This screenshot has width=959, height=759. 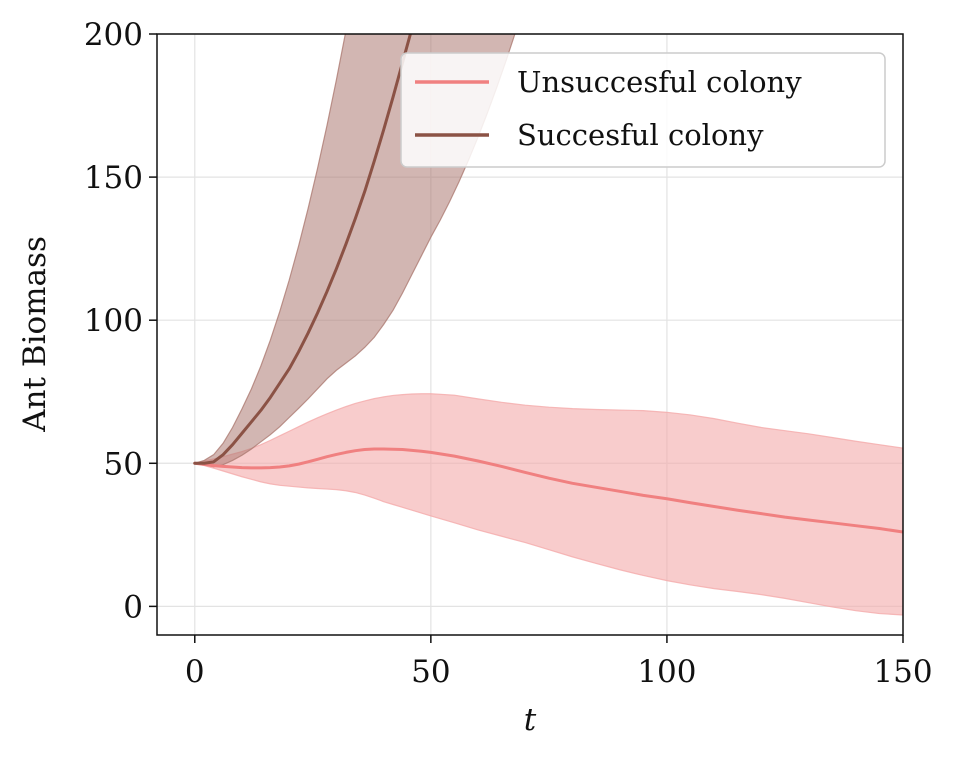 I want to click on y-tick-label: 150, so click(x=113, y=178).